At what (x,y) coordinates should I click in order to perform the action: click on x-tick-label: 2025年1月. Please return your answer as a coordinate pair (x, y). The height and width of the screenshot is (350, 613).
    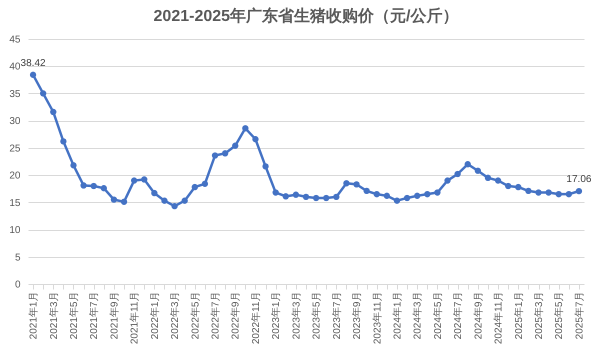
    Looking at the image, I should click on (518, 316).